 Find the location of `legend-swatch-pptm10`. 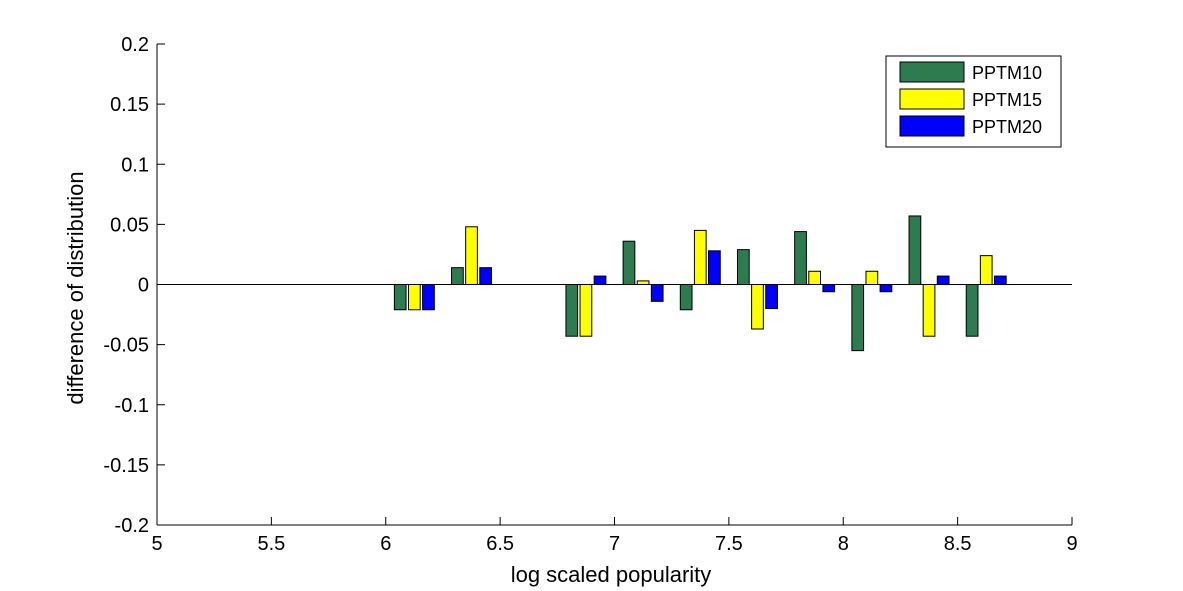

legend-swatch-pptm10 is located at coordinates (932, 72).